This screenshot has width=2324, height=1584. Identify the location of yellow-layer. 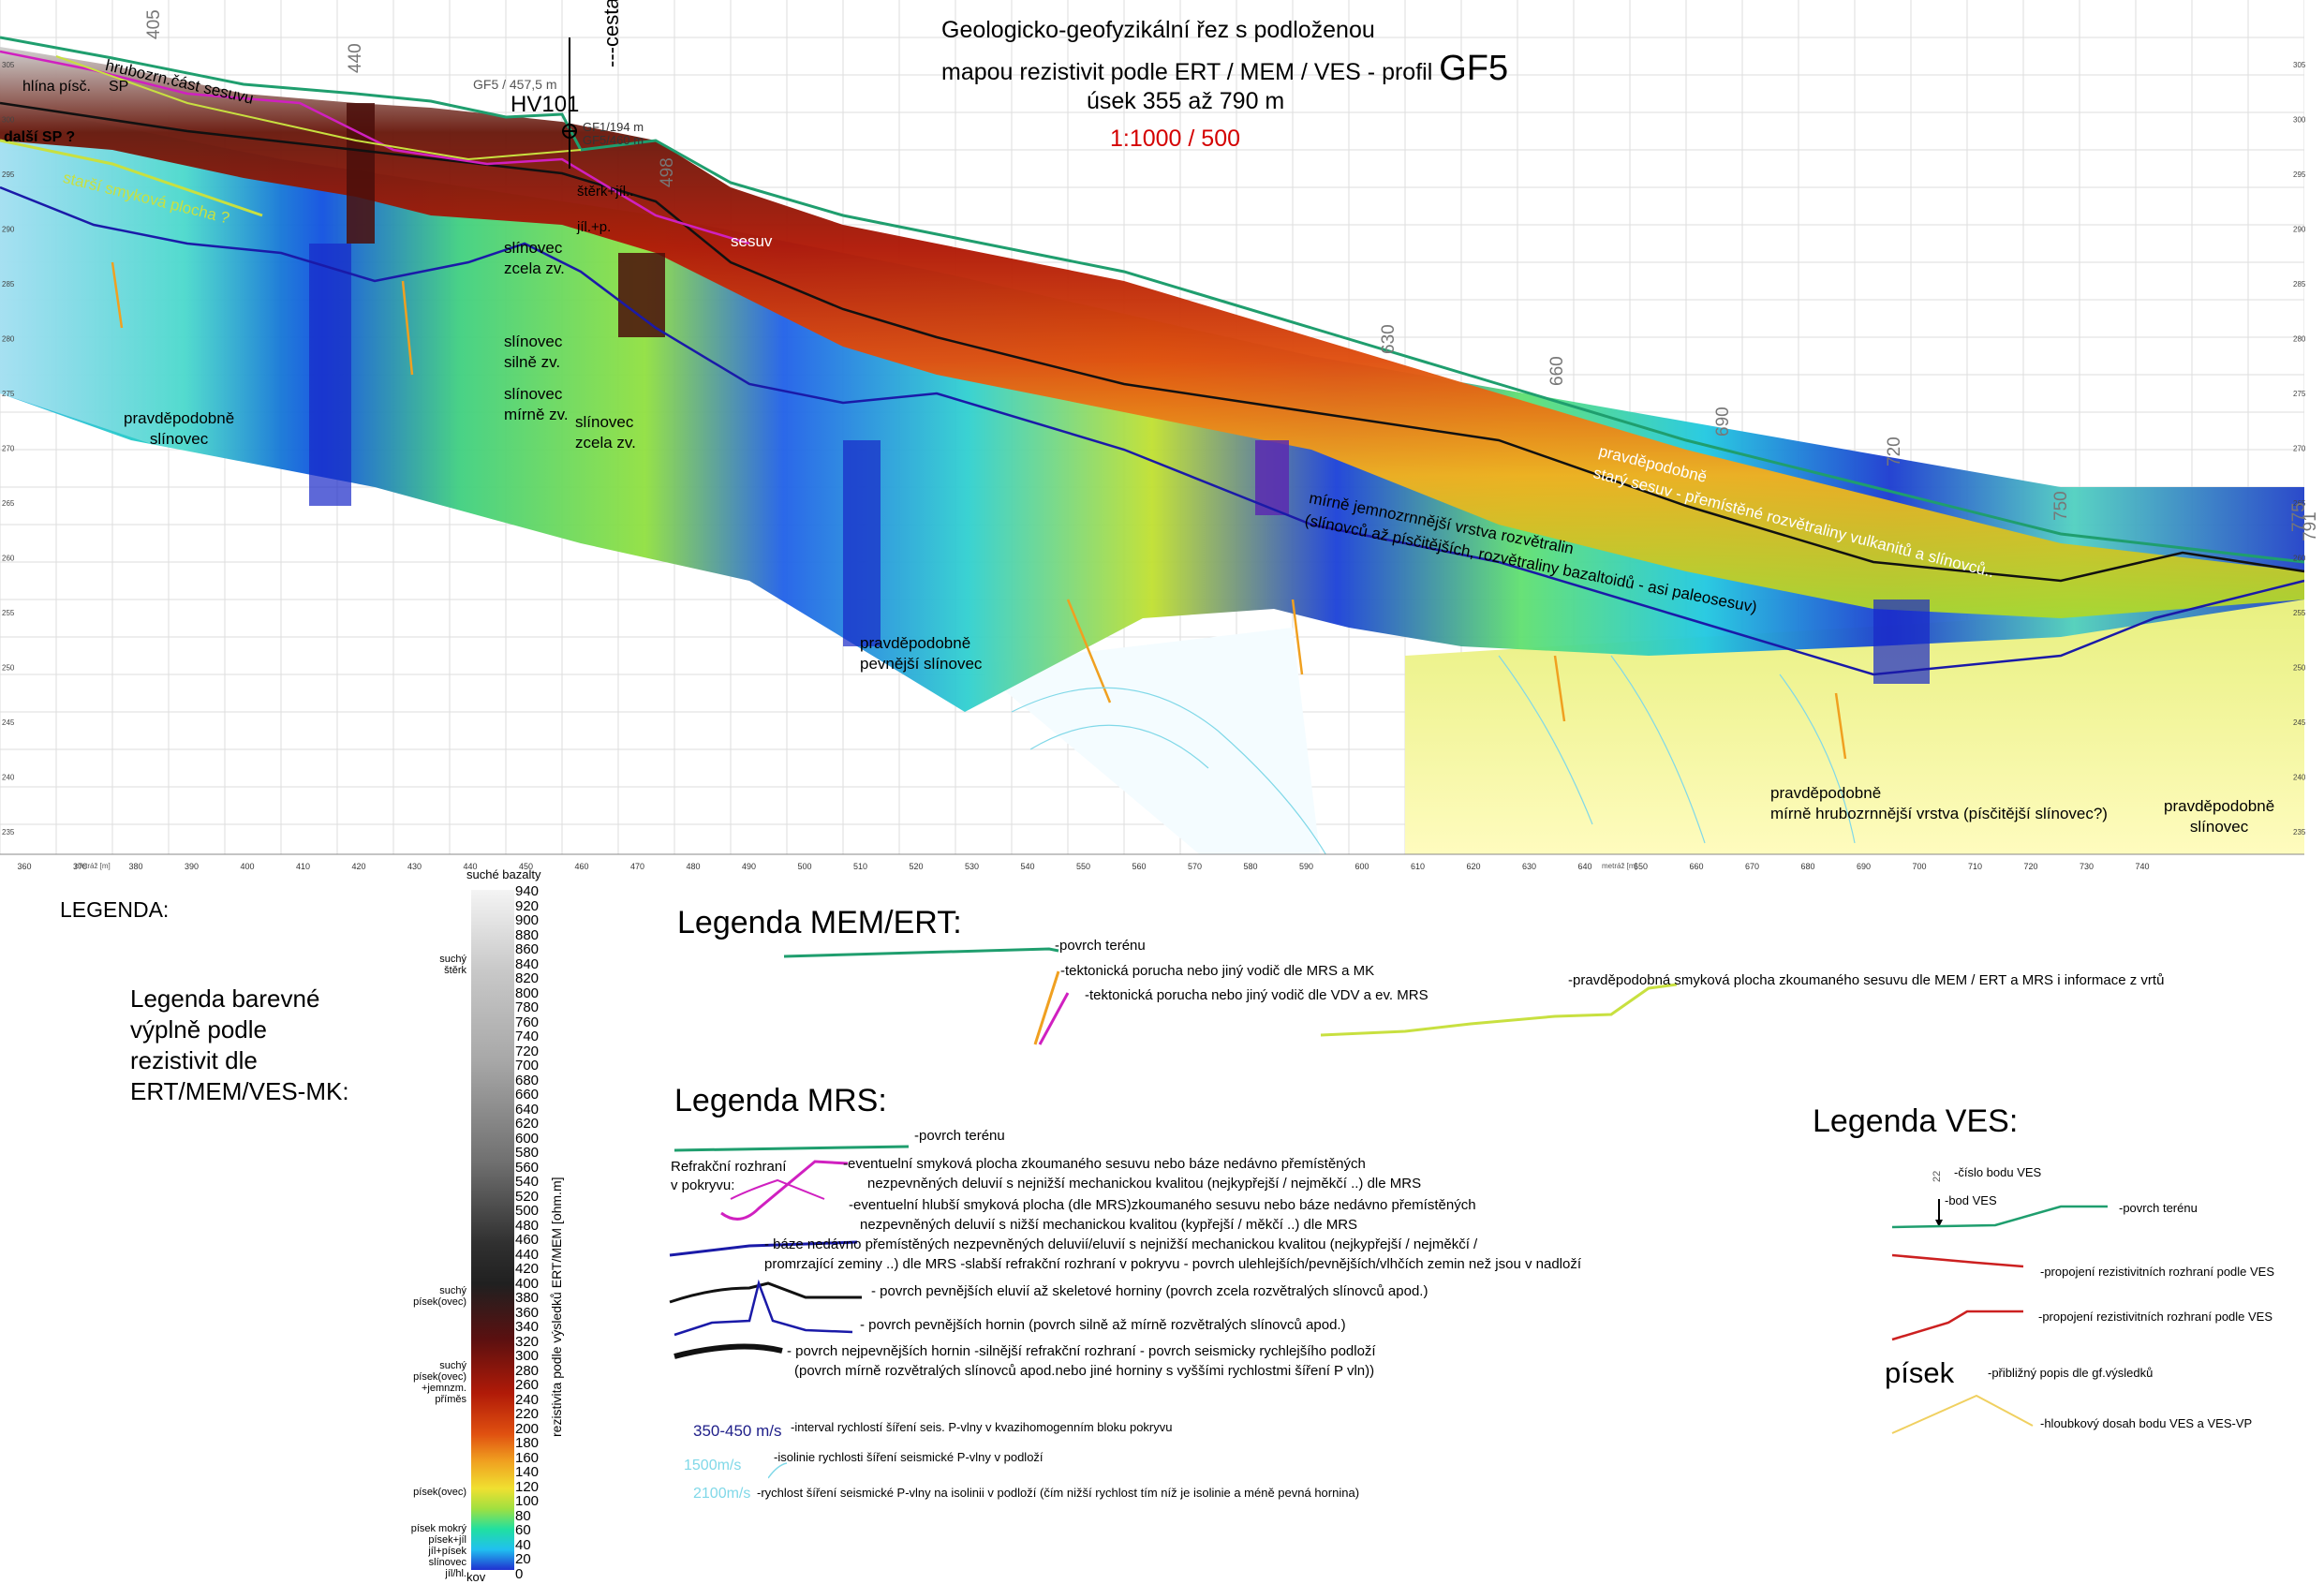
(1855, 731).